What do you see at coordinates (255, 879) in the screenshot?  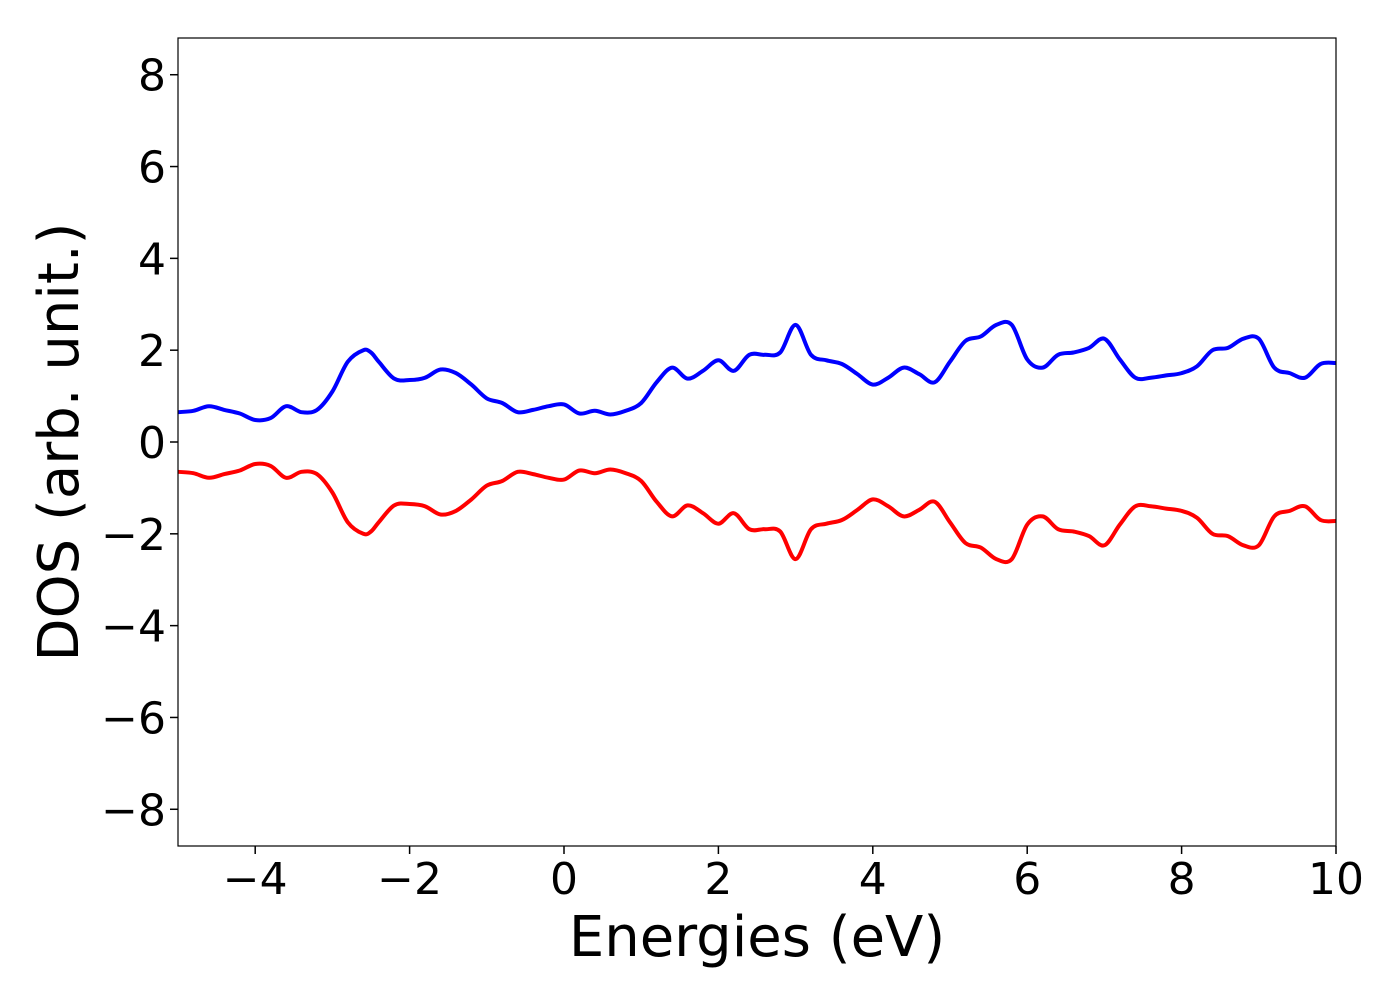 I see `x-tick-label: −4` at bounding box center [255, 879].